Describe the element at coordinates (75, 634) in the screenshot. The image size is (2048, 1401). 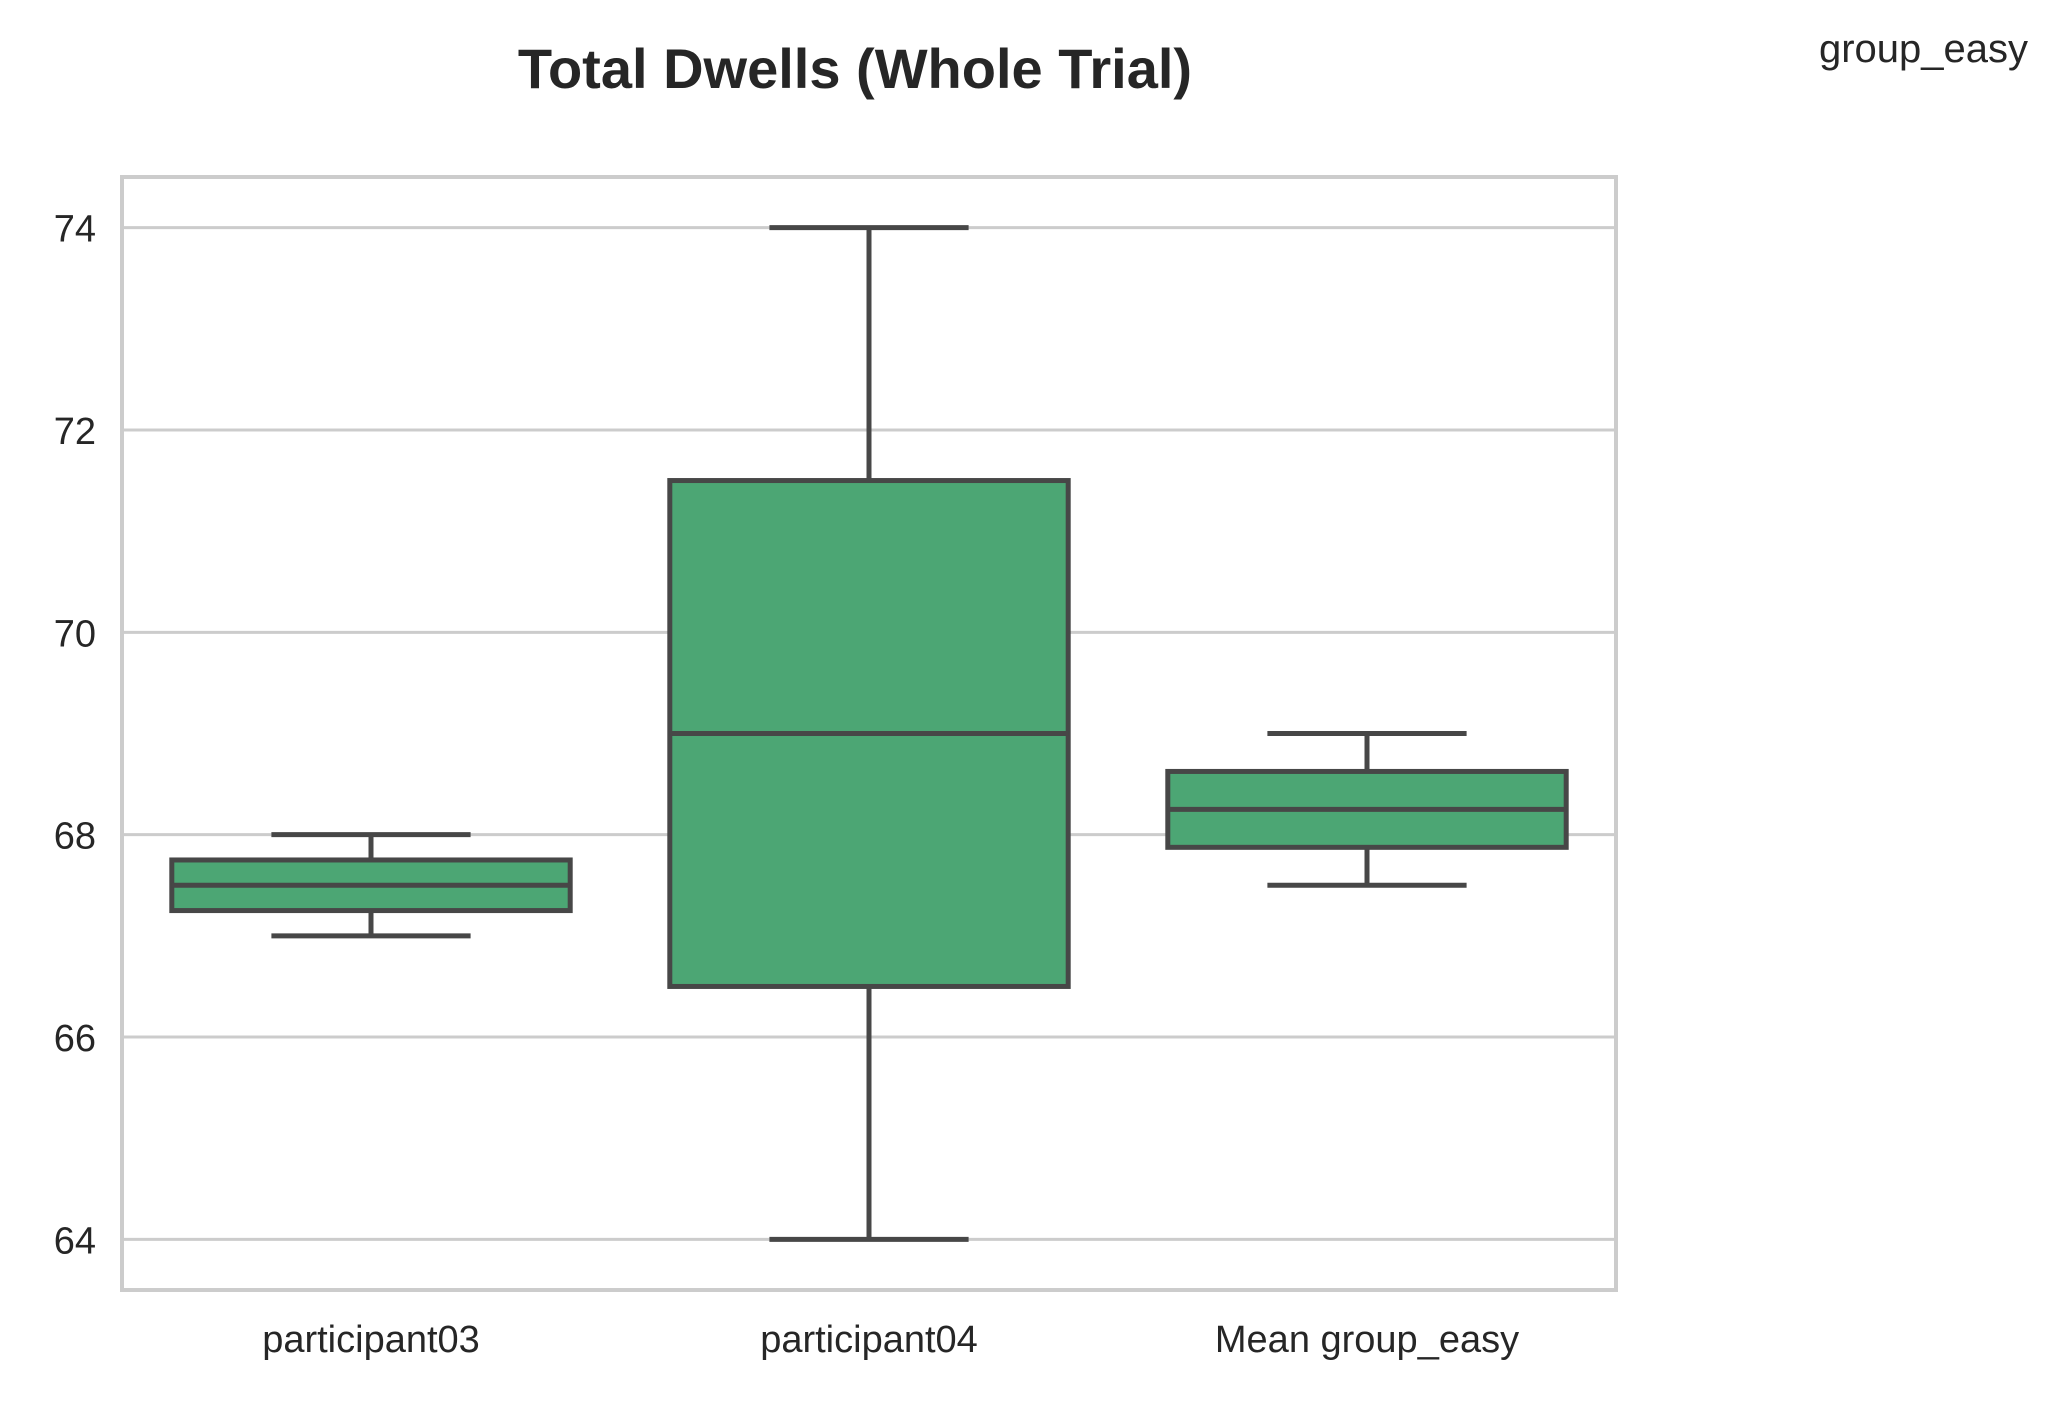
I see `y-tick-label: 70` at that location.